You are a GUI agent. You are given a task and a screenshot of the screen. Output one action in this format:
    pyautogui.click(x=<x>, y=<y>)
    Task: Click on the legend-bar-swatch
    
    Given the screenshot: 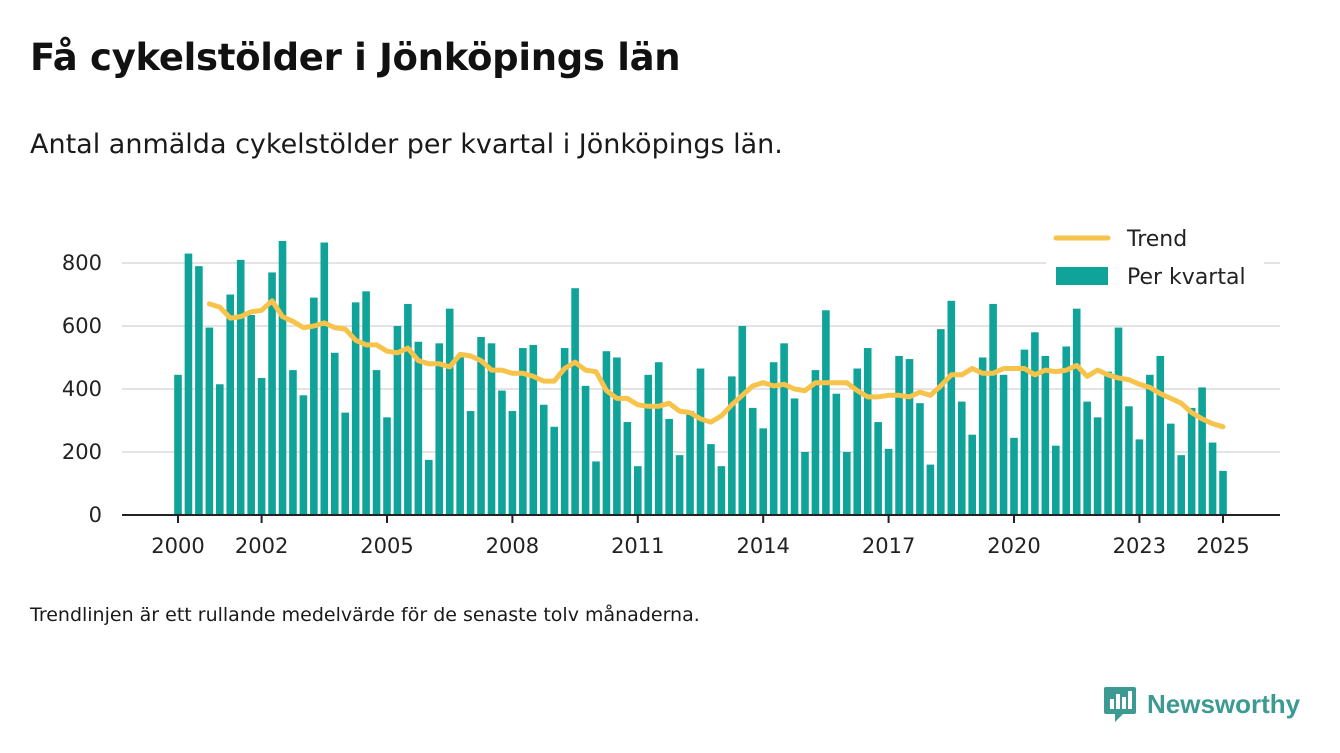 What is the action you would take?
    pyautogui.click(x=1082, y=276)
    